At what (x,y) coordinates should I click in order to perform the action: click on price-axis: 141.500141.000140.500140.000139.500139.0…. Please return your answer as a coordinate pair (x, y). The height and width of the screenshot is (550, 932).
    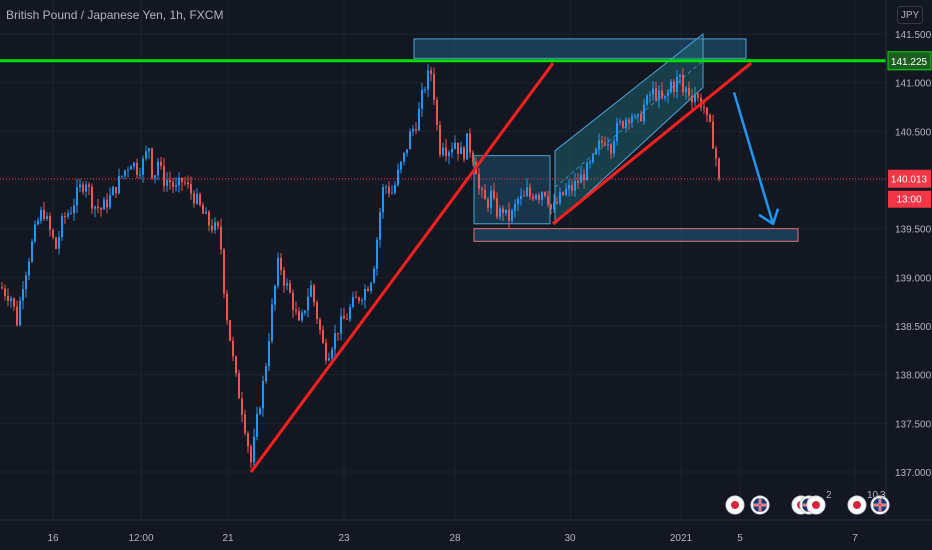
    Looking at the image, I should click on (908, 275).